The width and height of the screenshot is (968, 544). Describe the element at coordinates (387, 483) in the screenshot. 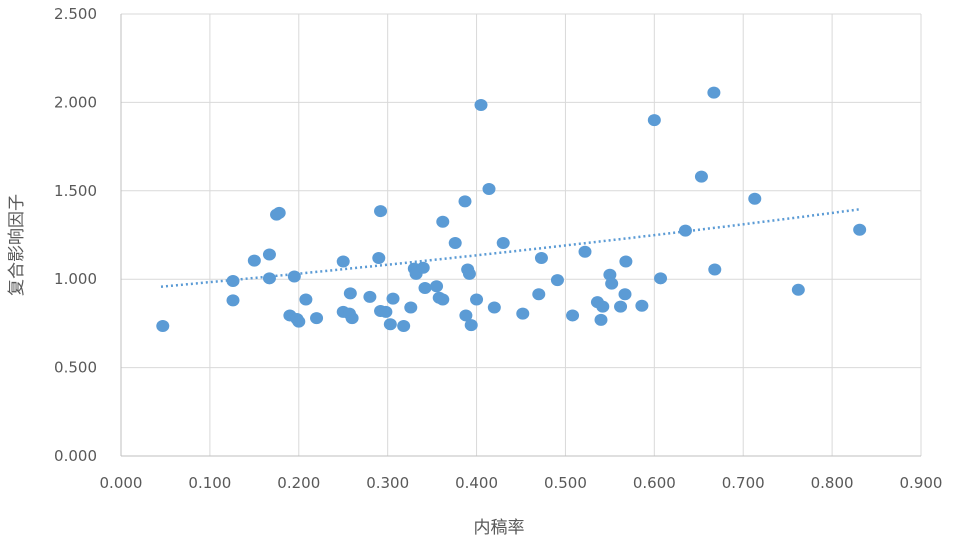

I see `x-tick-label: 0.300` at that location.